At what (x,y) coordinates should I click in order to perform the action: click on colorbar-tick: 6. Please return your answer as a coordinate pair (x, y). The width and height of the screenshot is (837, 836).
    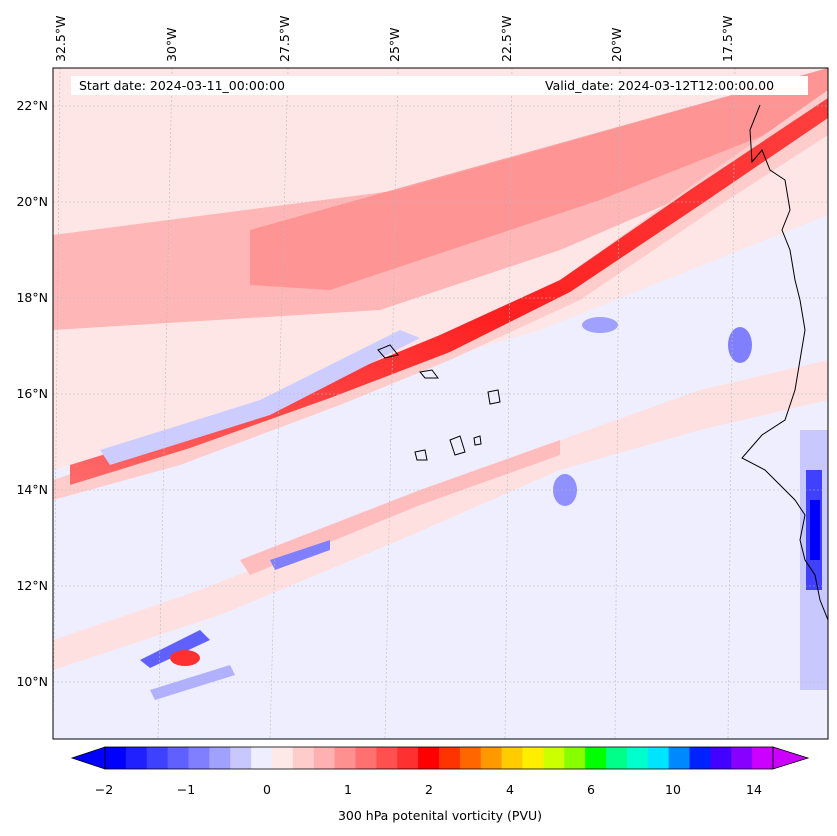
    Looking at the image, I should click on (591, 789).